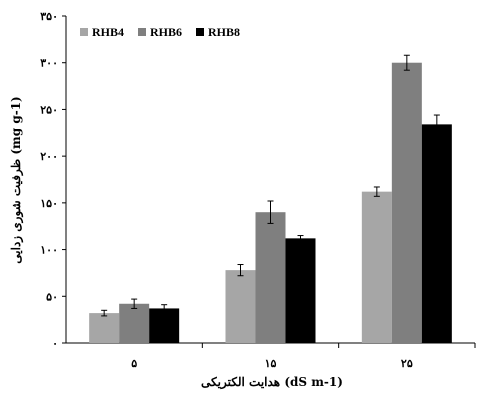  I want to click on y-tick-label: ۳۰۰, so click(49, 63).